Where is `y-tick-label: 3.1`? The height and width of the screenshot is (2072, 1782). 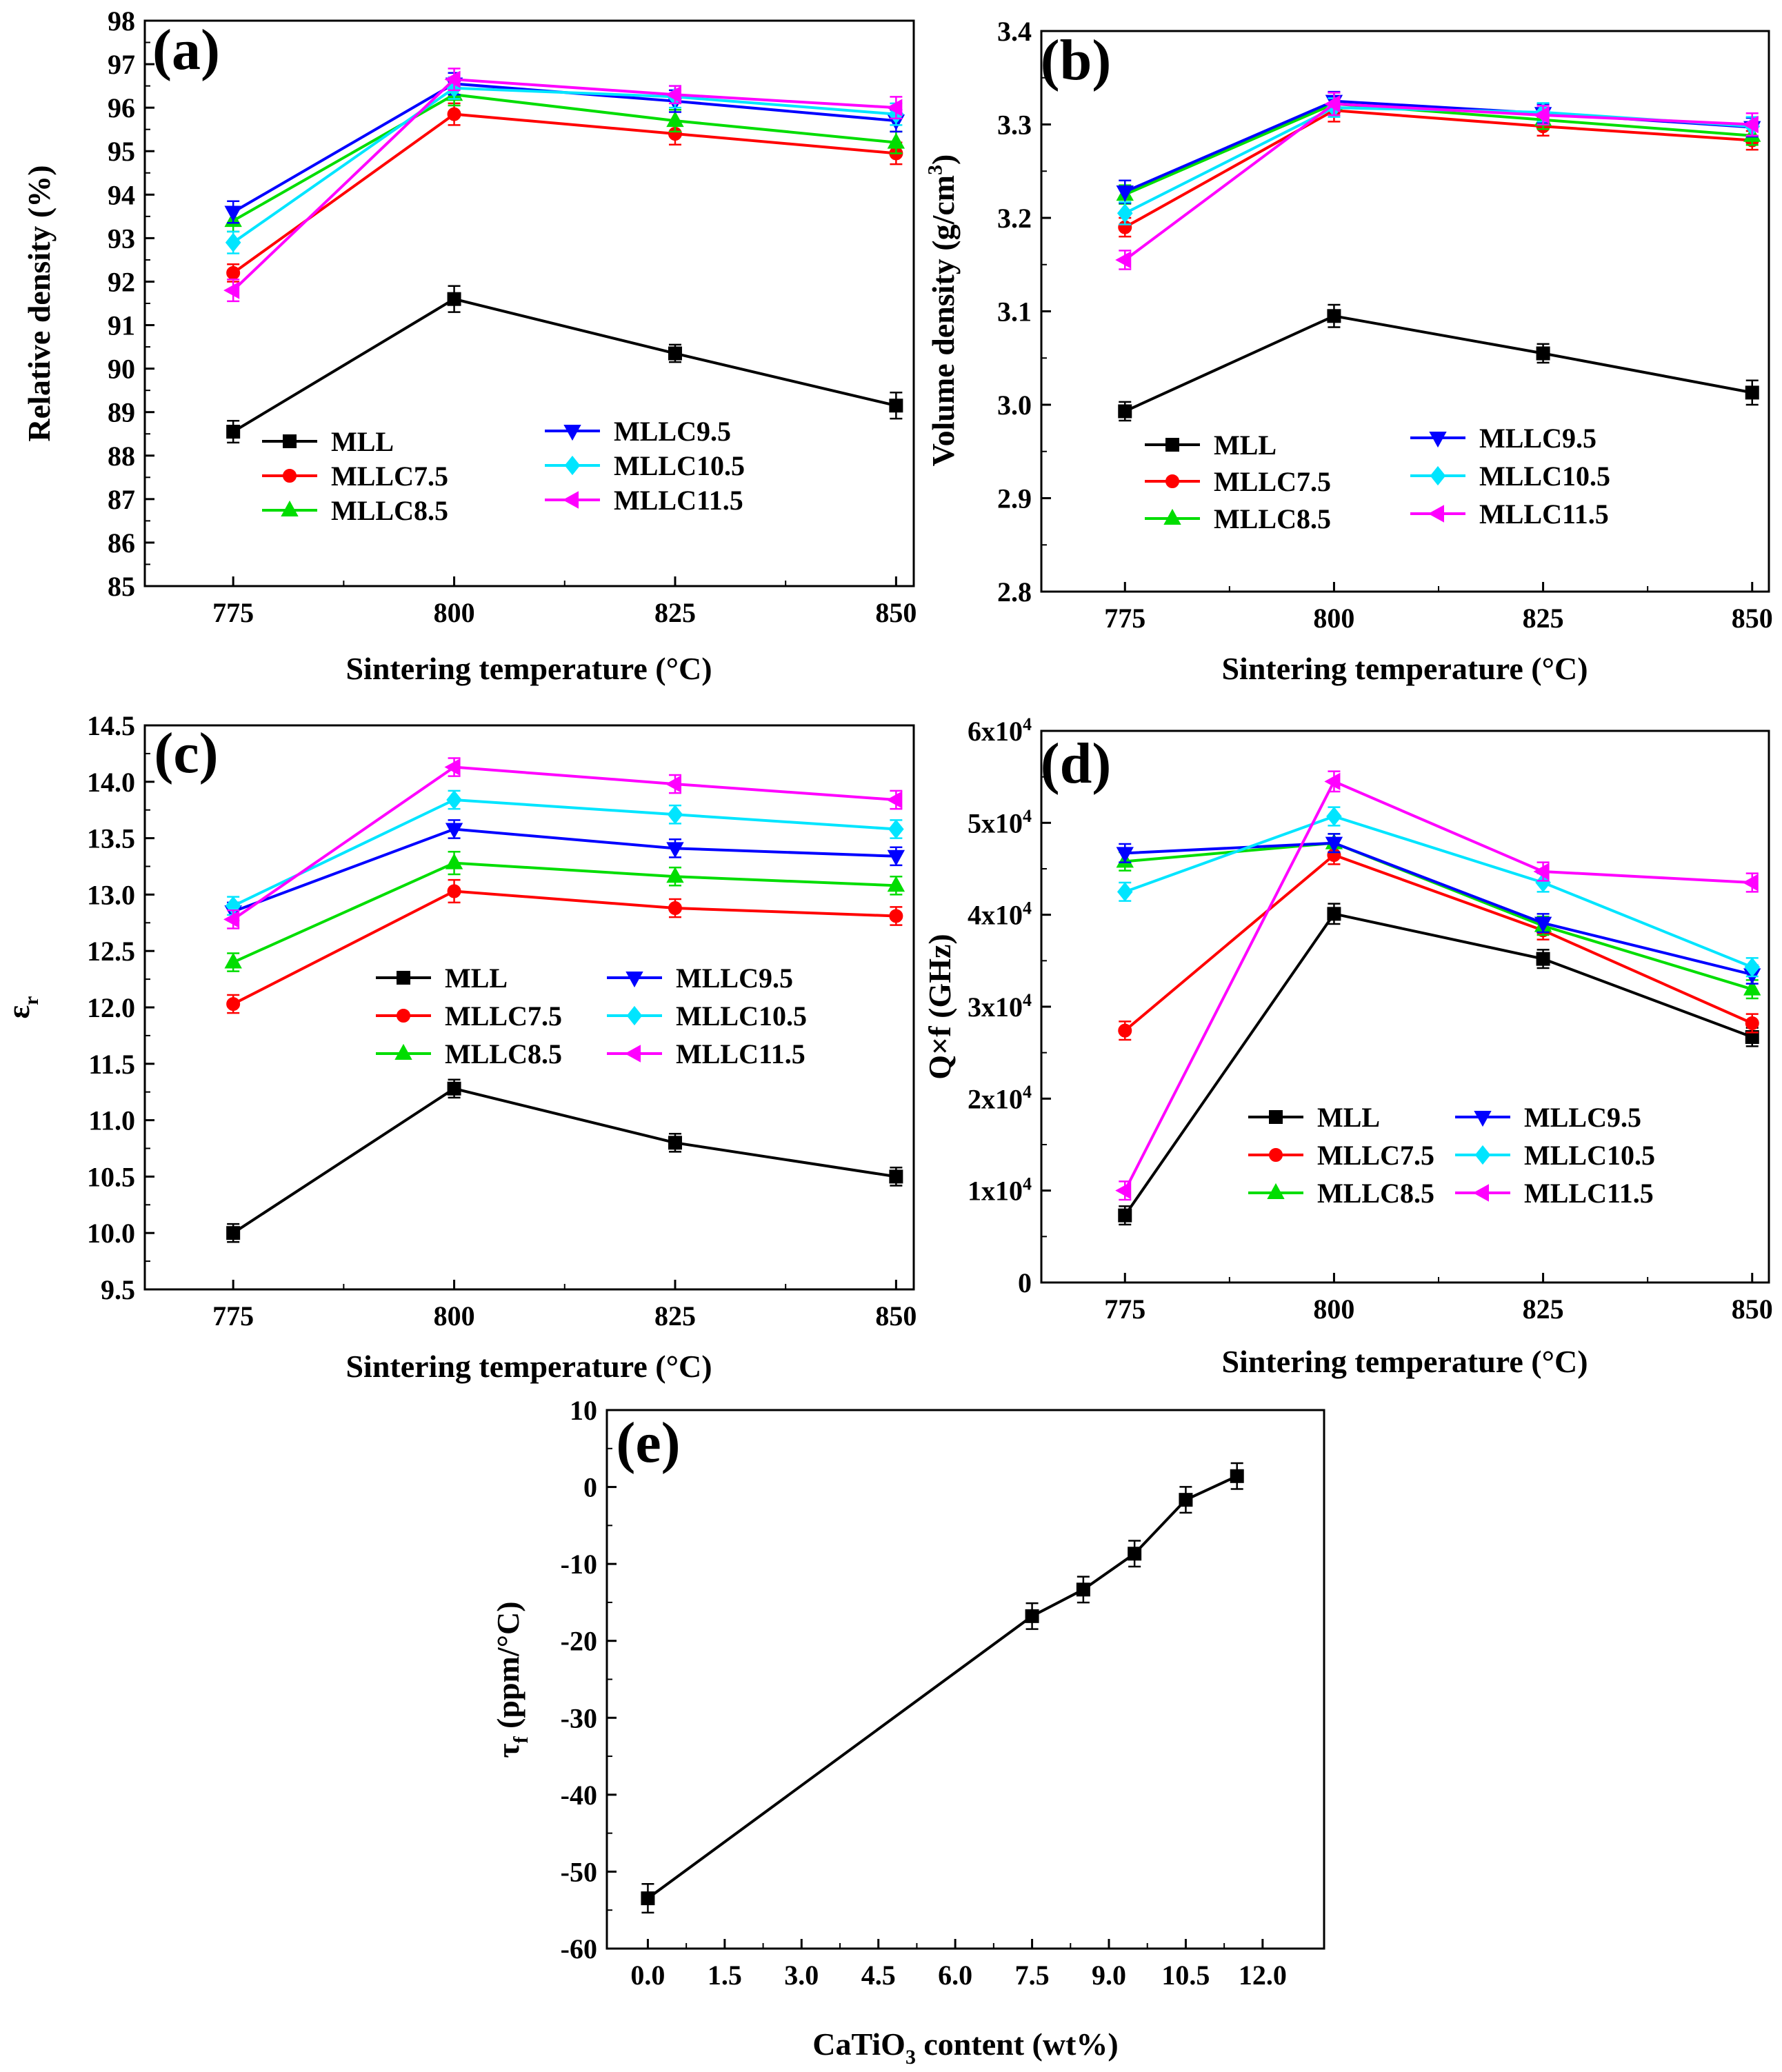
y-tick-label: 3.1 is located at coordinates (1014, 312).